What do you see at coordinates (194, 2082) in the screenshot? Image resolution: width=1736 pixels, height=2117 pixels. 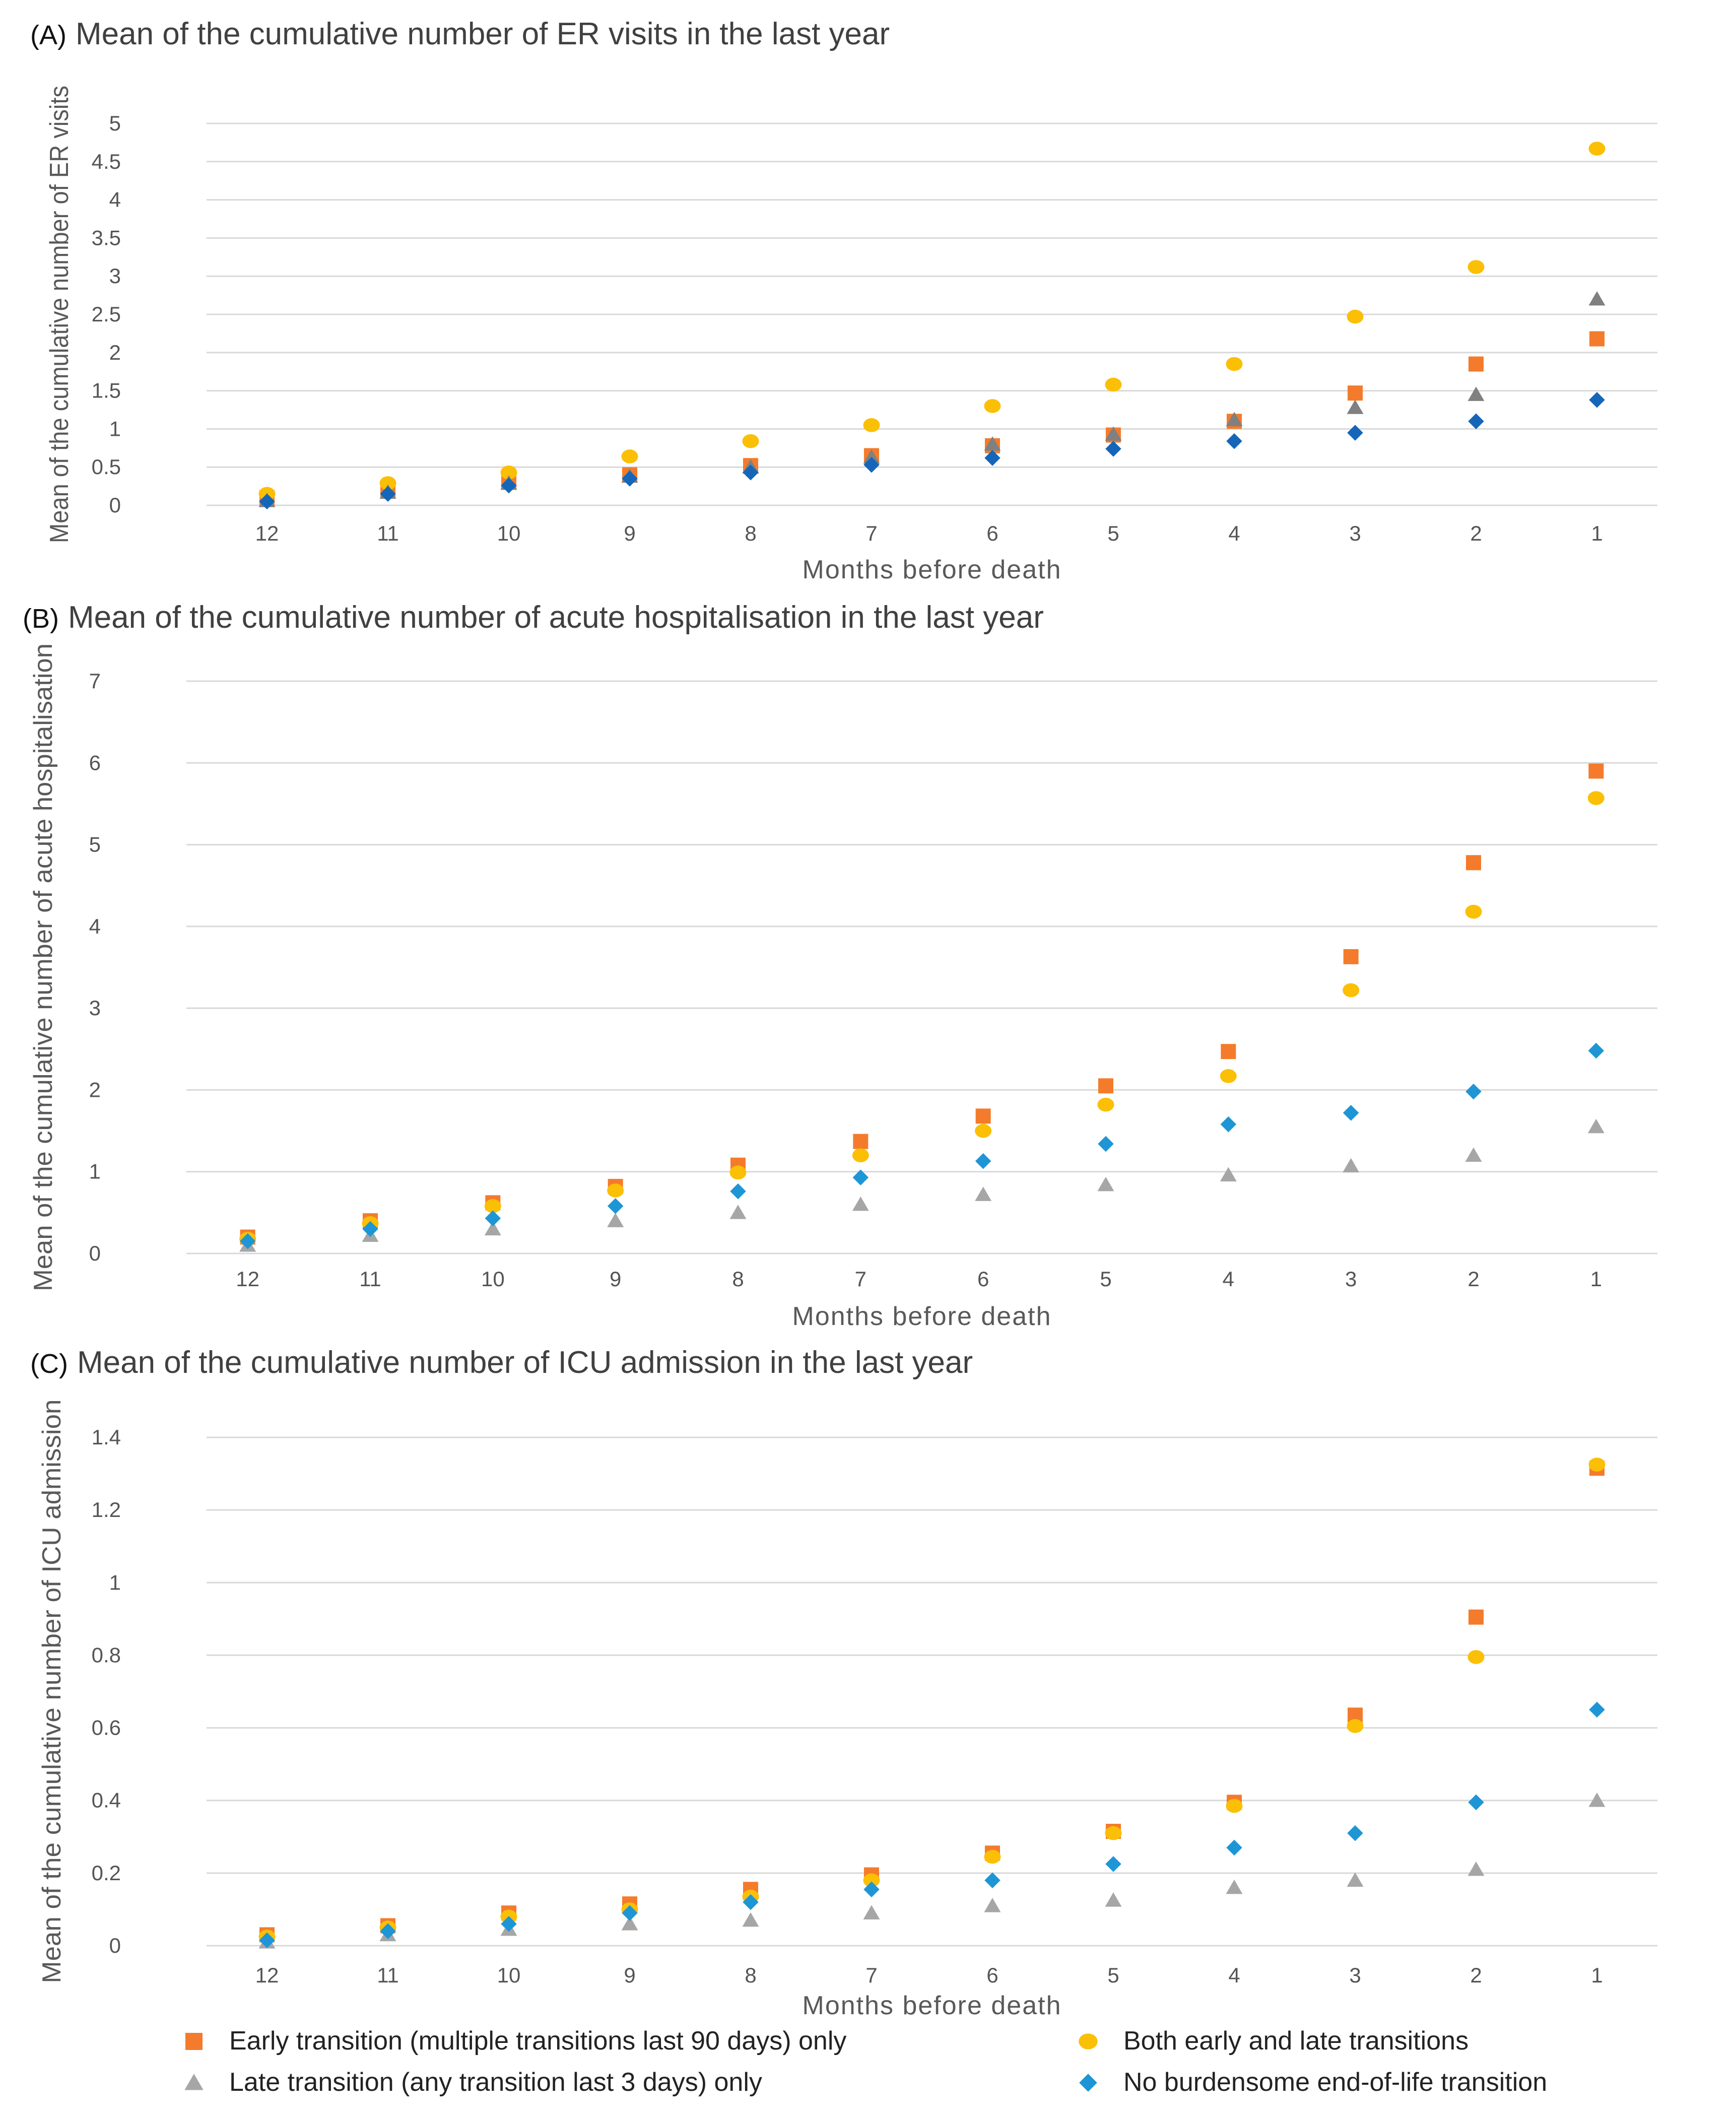 I see `legend-marker-triangle` at bounding box center [194, 2082].